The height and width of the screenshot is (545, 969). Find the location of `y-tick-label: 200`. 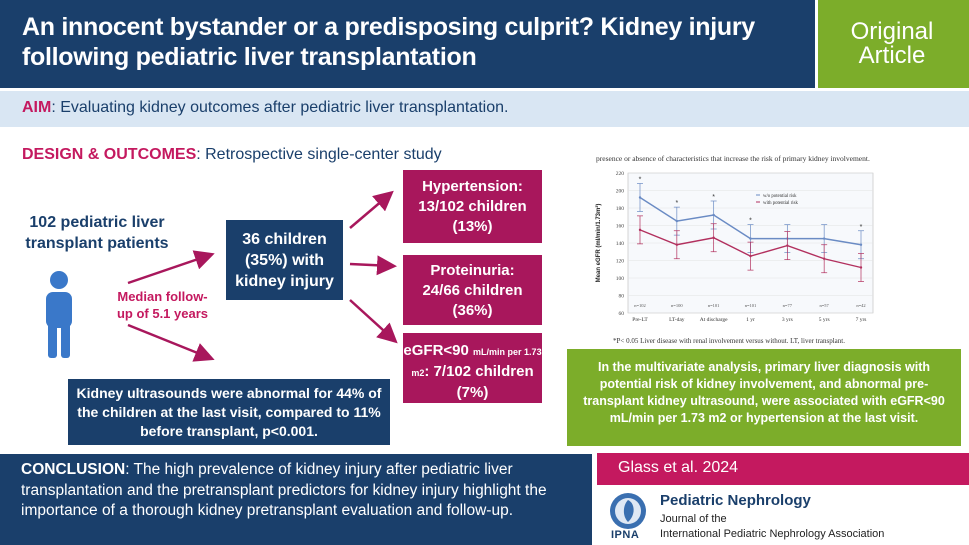

y-tick-label: 200 is located at coordinates (620, 192).